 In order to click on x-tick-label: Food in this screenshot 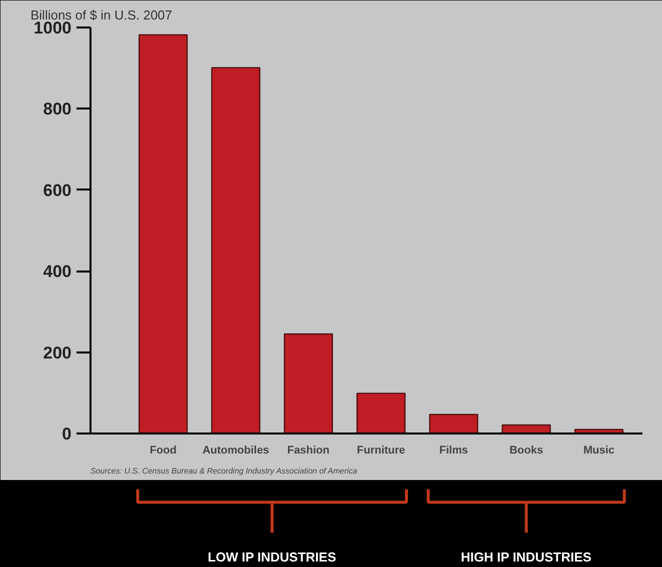, I will do `click(163, 450)`.